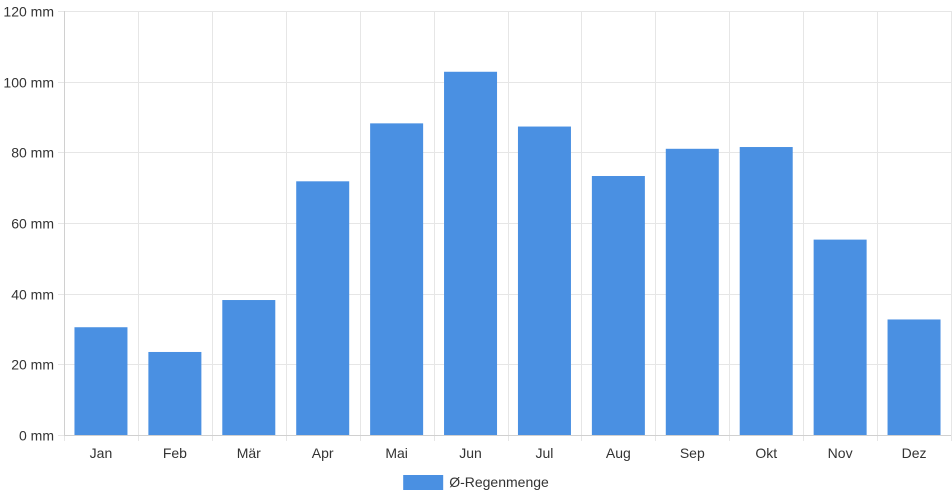 The image size is (952, 500). I want to click on y-tick-label: 0 mm, so click(36, 436).